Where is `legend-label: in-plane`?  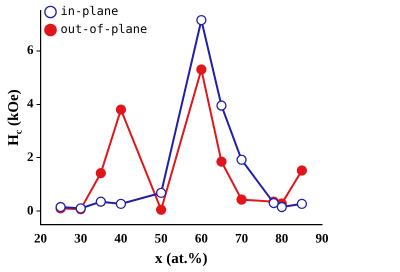 legend-label: in-plane is located at coordinates (89, 11).